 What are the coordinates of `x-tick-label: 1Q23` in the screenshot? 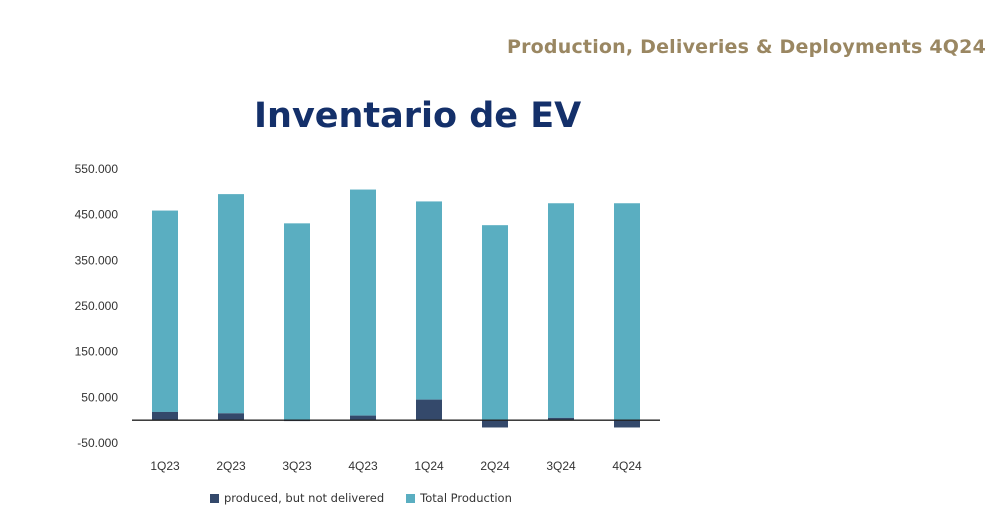 It's located at (165, 466).